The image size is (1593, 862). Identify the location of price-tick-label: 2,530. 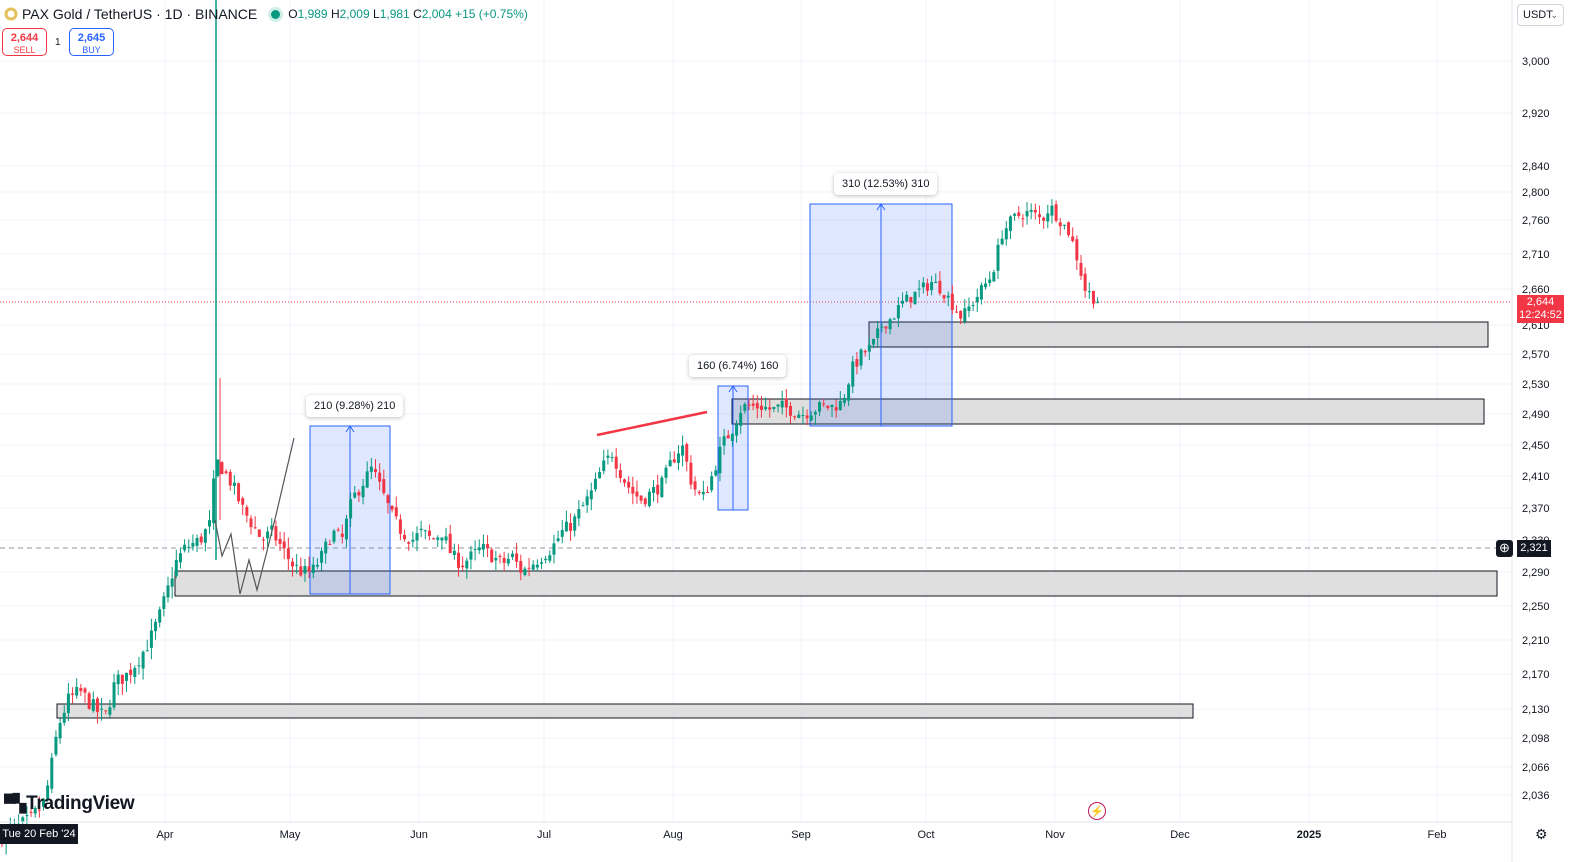
(1536, 385).